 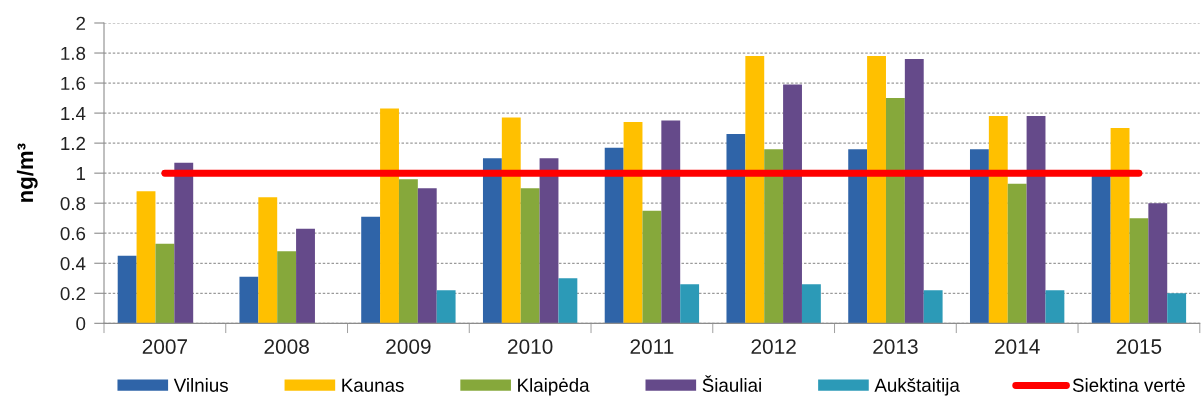 I want to click on legend-label: Šiauliai, so click(x=731, y=383).